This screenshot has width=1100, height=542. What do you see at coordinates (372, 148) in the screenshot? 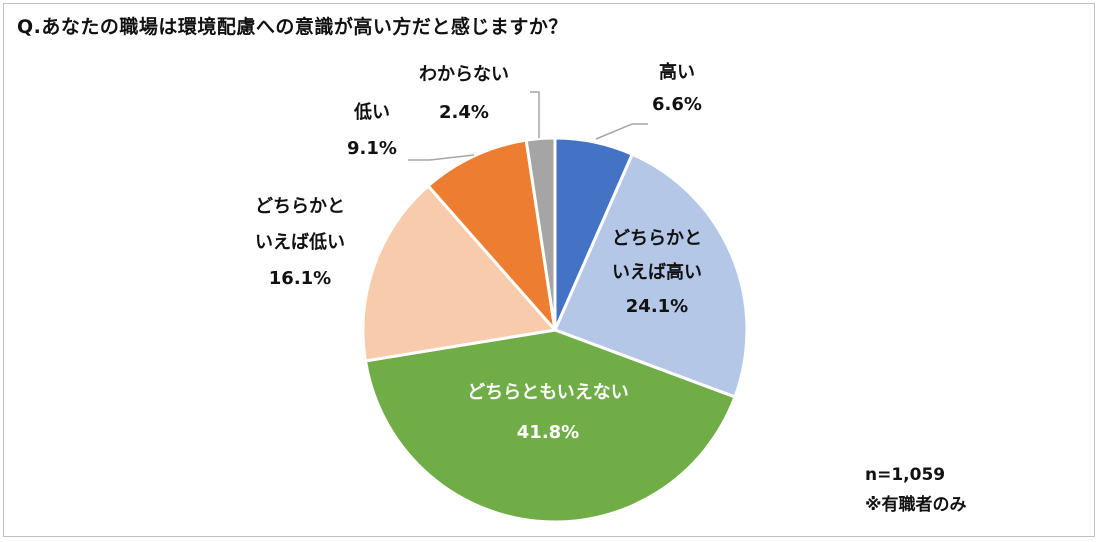
I see `slice-value-label: 9.1%` at bounding box center [372, 148].